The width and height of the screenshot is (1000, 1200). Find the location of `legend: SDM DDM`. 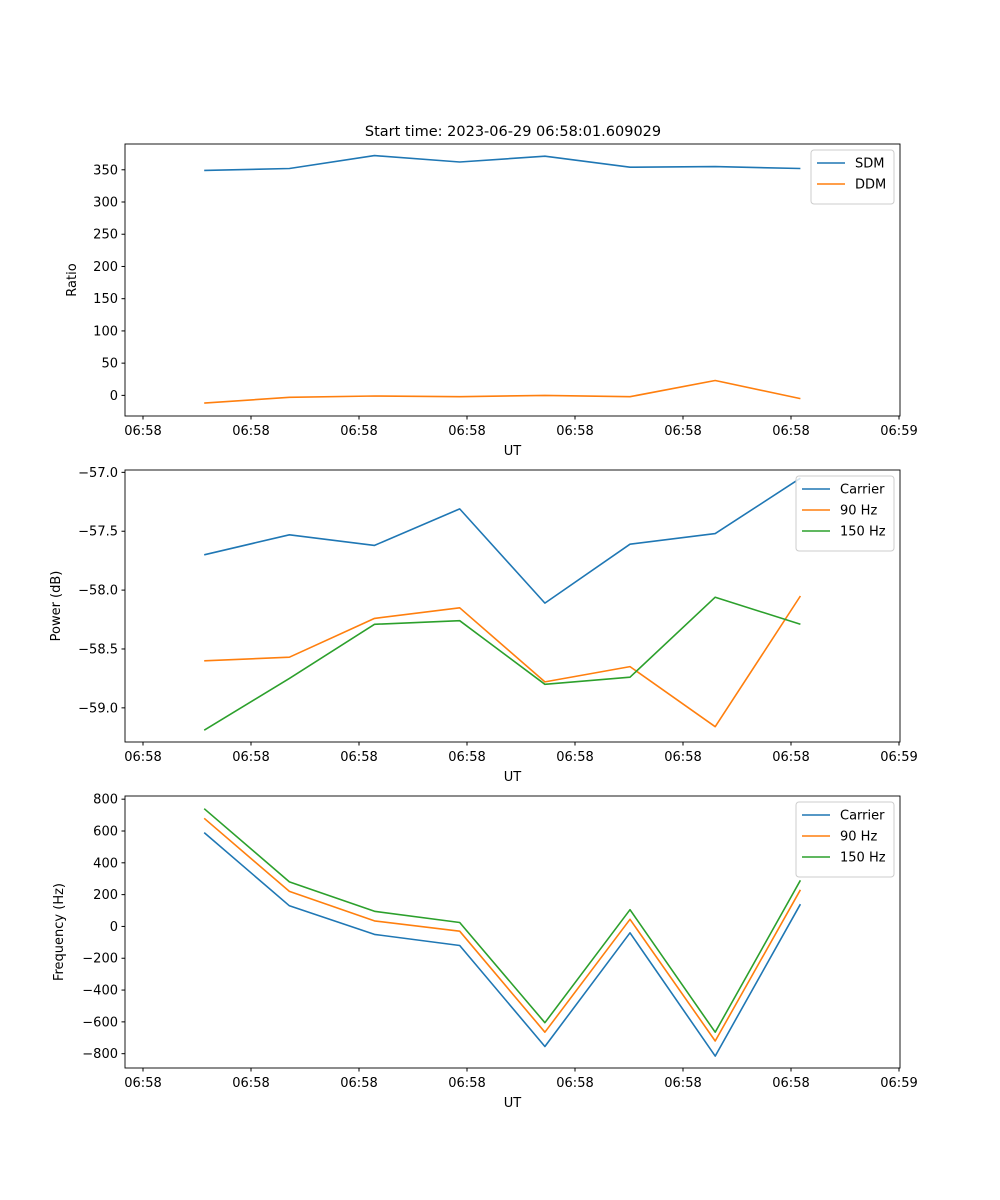

legend: SDM DDM is located at coordinates (852, 177).